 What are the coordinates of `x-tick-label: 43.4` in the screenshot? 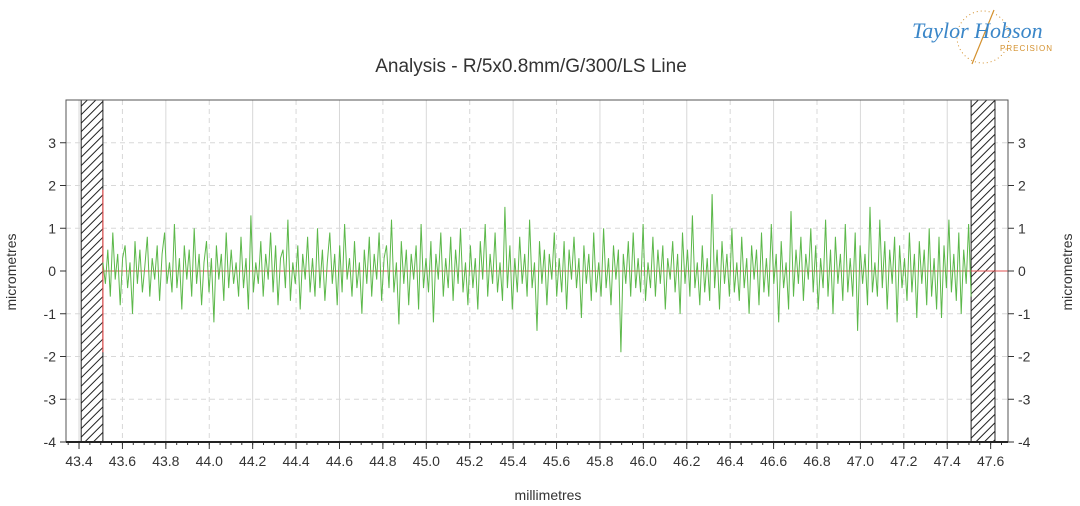 It's located at (78, 461).